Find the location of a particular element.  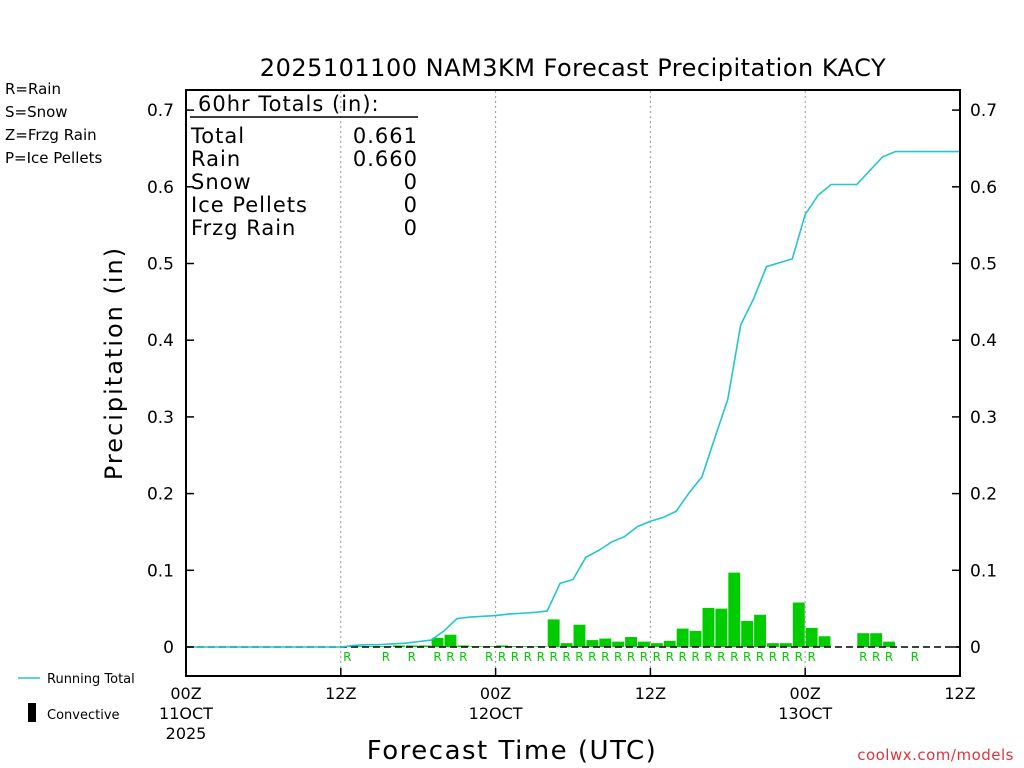

totals-value-rain: 0.660 is located at coordinates (385, 159).